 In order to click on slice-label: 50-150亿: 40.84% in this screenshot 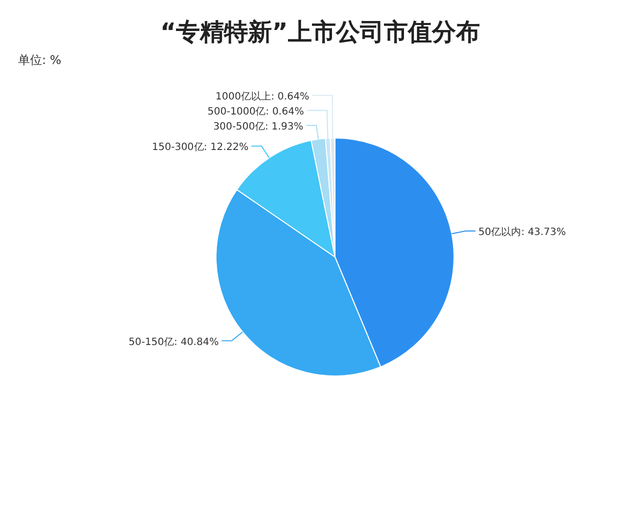, I will do `click(173, 342)`.